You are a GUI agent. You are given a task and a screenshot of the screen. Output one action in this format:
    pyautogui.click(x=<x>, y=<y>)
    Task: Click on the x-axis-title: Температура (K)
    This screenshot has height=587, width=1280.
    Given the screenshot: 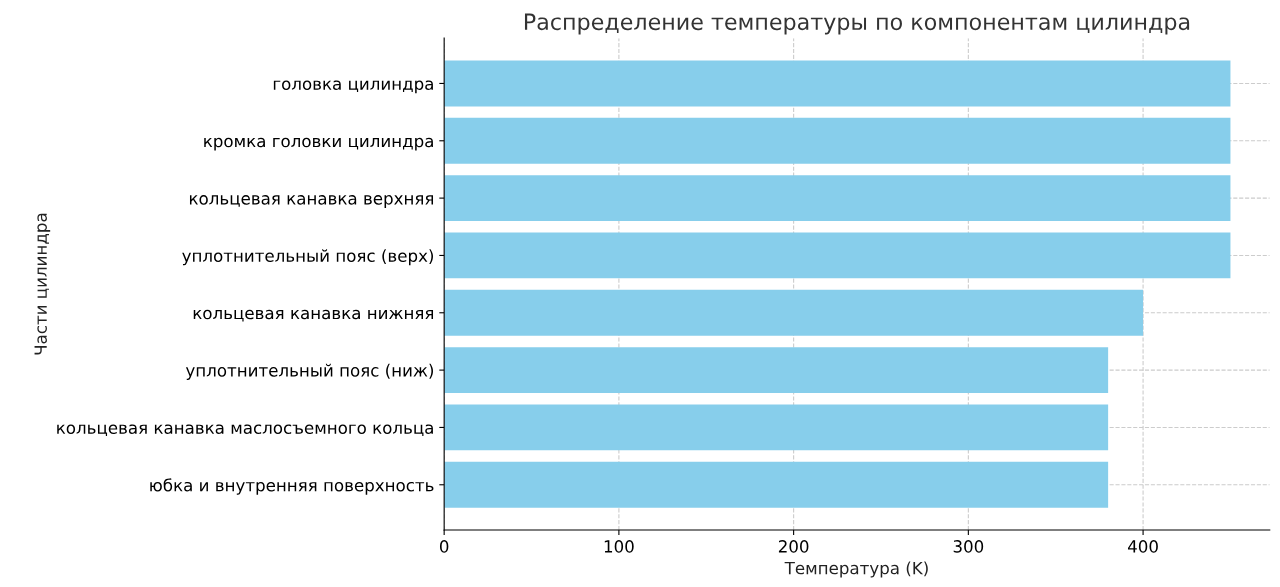 What is the action you would take?
    pyautogui.click(x=856, y=569)
    